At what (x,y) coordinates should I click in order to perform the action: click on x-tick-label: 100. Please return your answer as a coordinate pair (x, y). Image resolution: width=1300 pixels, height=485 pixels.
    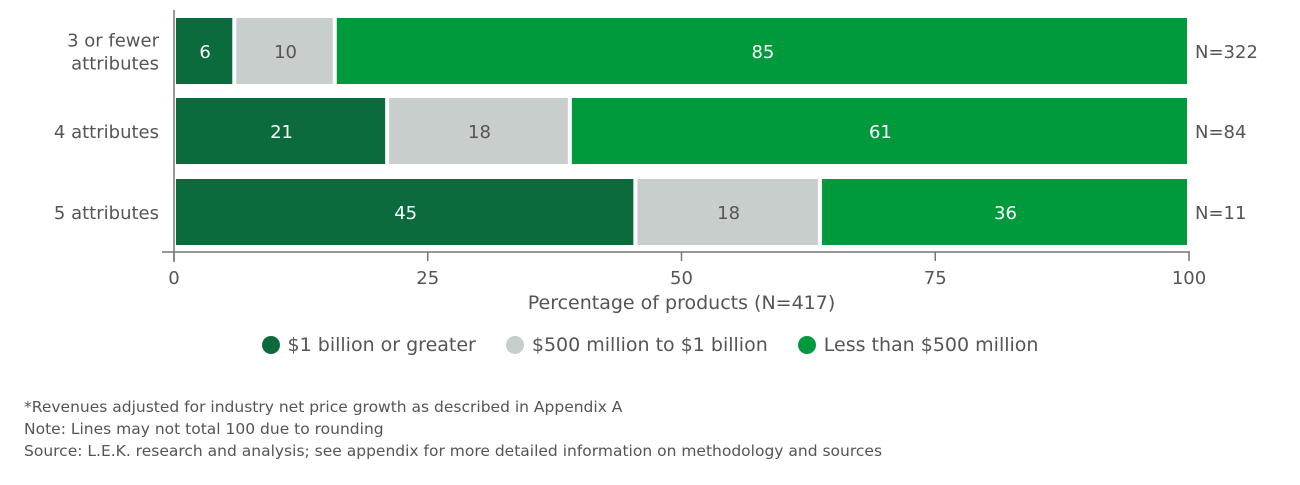
    Looking at the image, I should click on (1189, 278).